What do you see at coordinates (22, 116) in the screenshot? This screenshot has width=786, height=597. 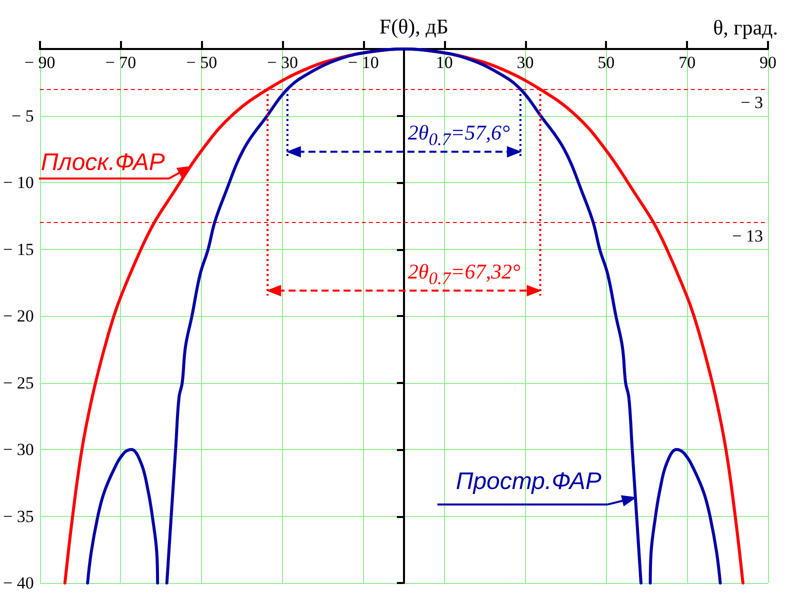 I see `y-tick-label: − 5` at bounding box center [22, 116].